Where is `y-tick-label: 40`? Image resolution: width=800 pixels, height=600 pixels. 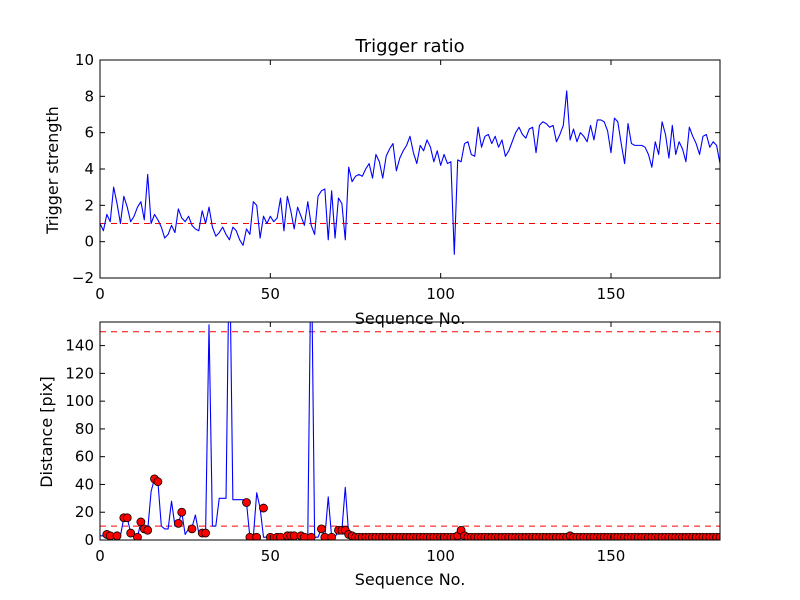
y-tick-label: 40 is located at coordinates (84, 484).